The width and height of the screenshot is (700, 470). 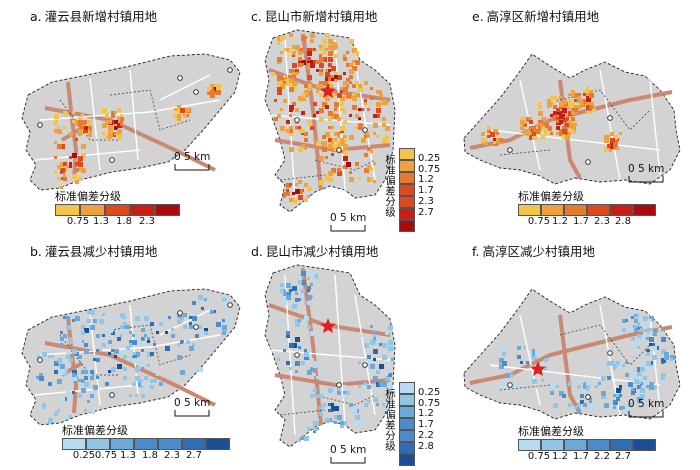 I want to click on legend: 标准偏差分级 0.75 1.2 1.7 2.3 2.8, so click(x=587, y=208).